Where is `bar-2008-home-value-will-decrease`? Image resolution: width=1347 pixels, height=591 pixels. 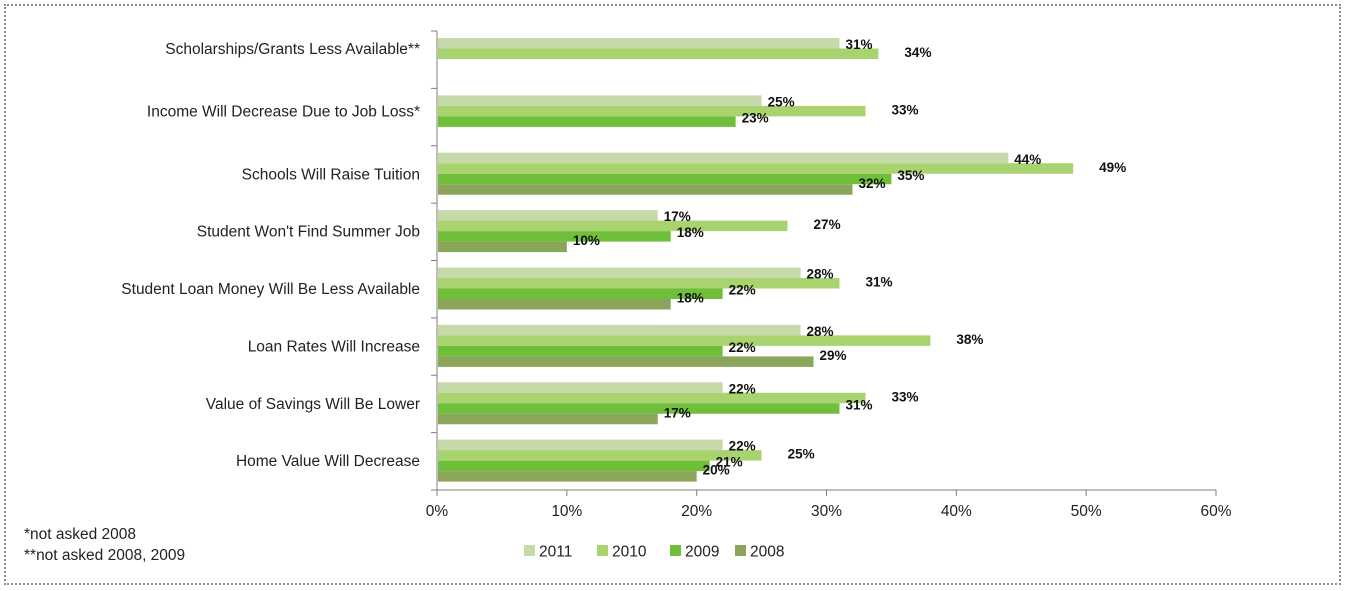
bar-2008-home-value-will-decrease is located at coordinates (567, 476).